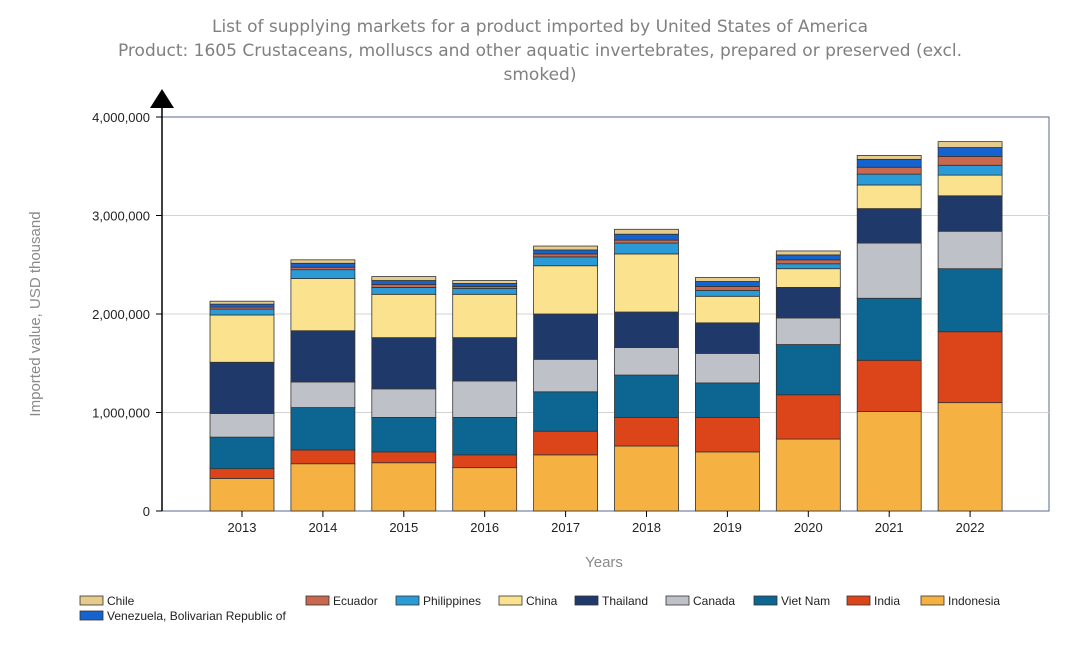  What do you see at coordinates (35, 313) in the screenshot?
I see `y-axis-label: Imported value, USD thousand` at bounding box center [35, 313].